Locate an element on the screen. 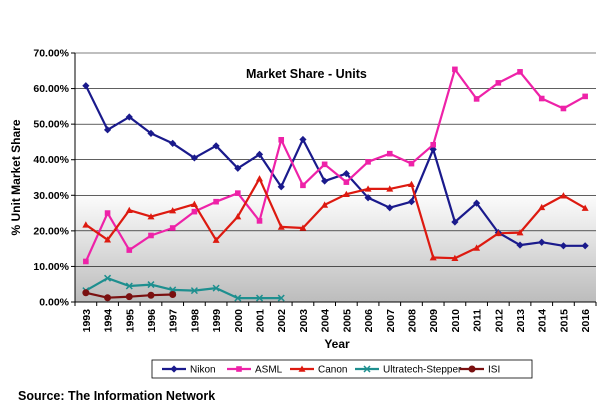  x-tick-label: 2001 is located at coordinates (261, 321).